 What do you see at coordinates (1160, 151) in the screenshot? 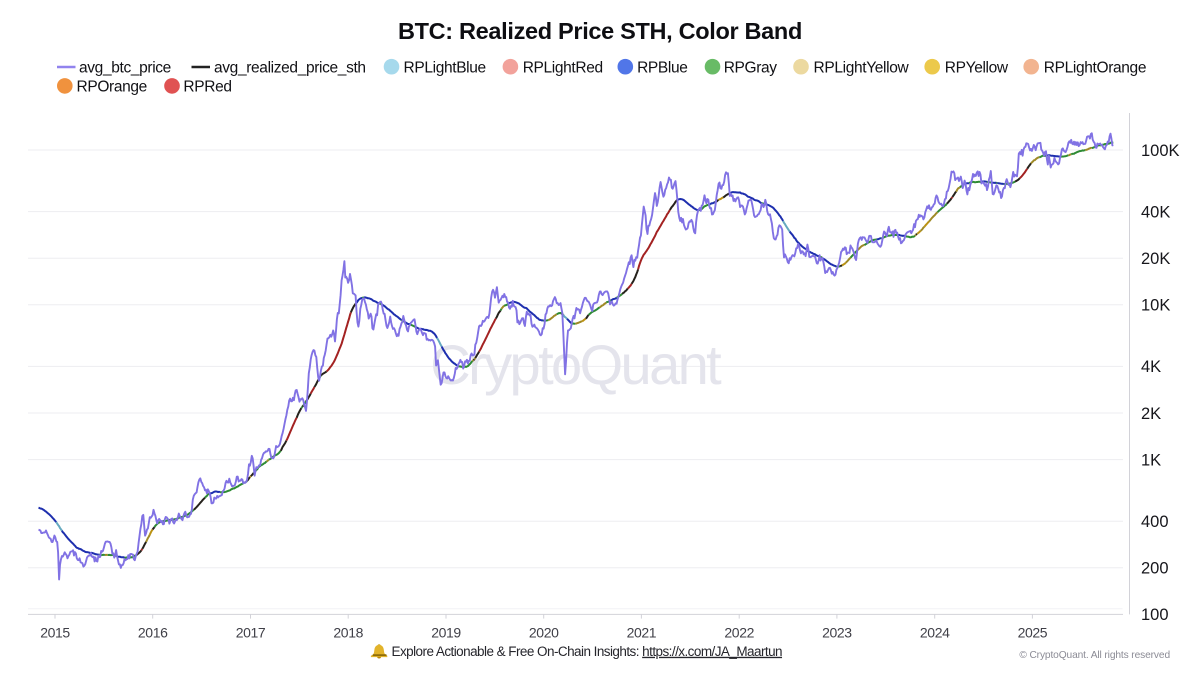
I see `svg-text: 100K` at bounding box center [1160, 151].